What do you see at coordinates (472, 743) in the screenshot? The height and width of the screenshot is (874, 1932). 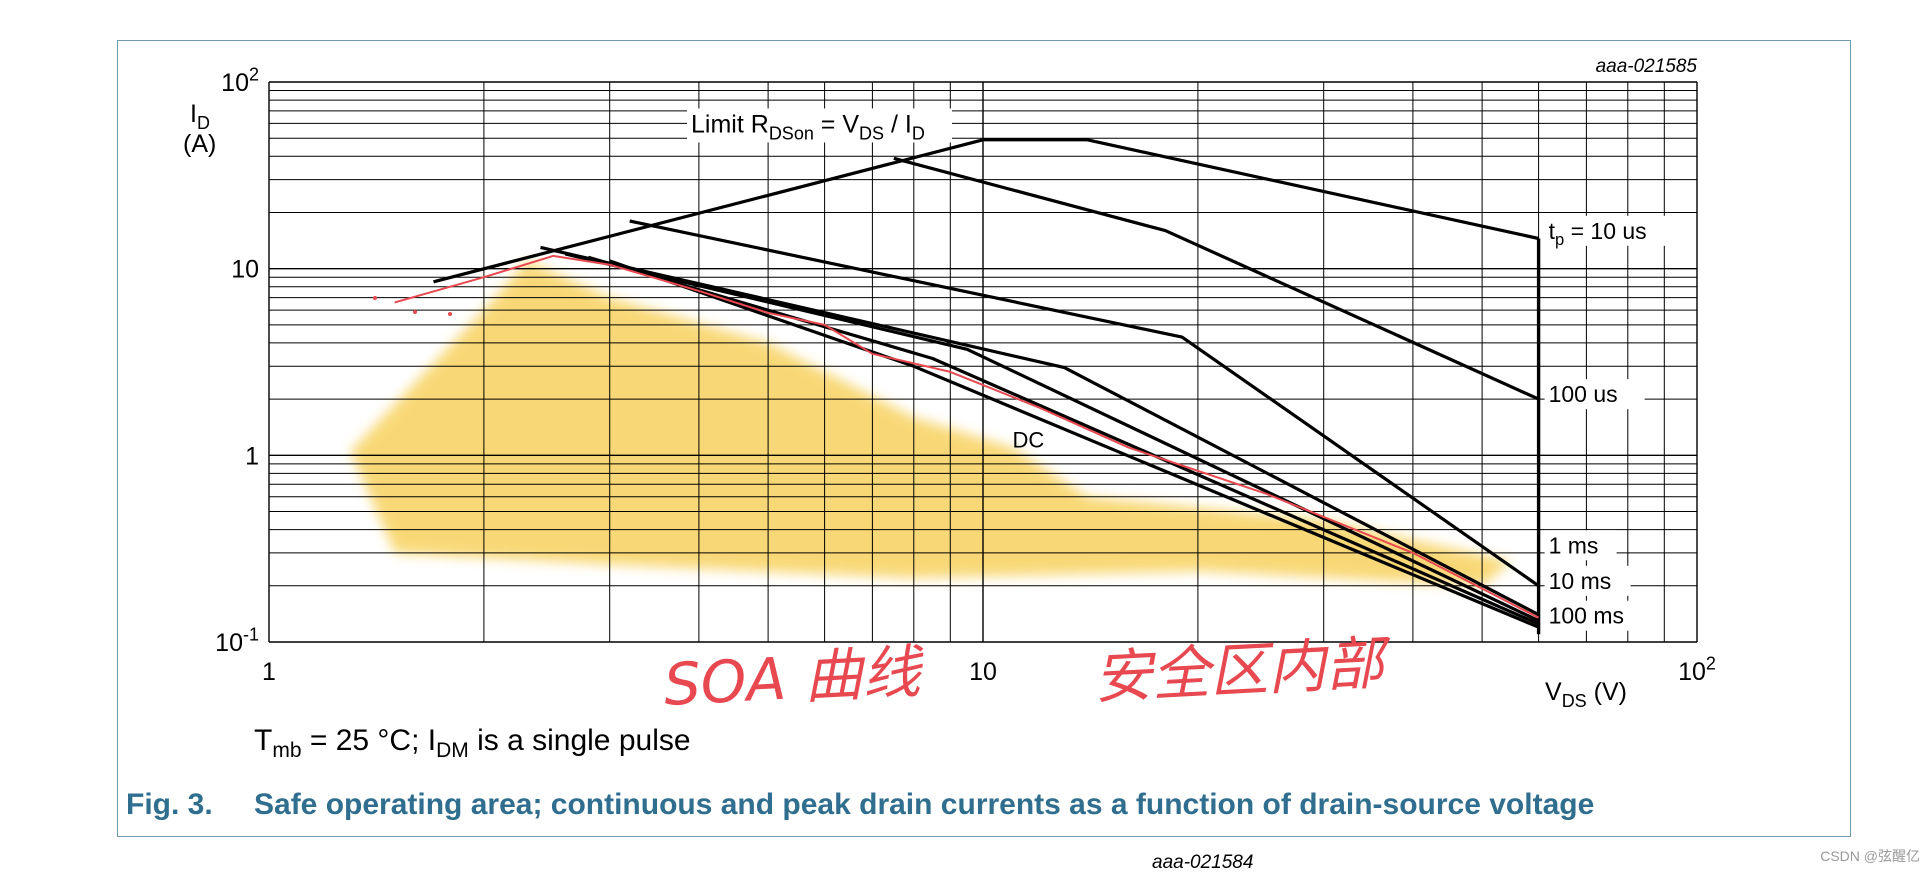 I see `test-condition-note: Tmb = 25 °C; IDM is a single pulse` at bounding box center [472, 743].